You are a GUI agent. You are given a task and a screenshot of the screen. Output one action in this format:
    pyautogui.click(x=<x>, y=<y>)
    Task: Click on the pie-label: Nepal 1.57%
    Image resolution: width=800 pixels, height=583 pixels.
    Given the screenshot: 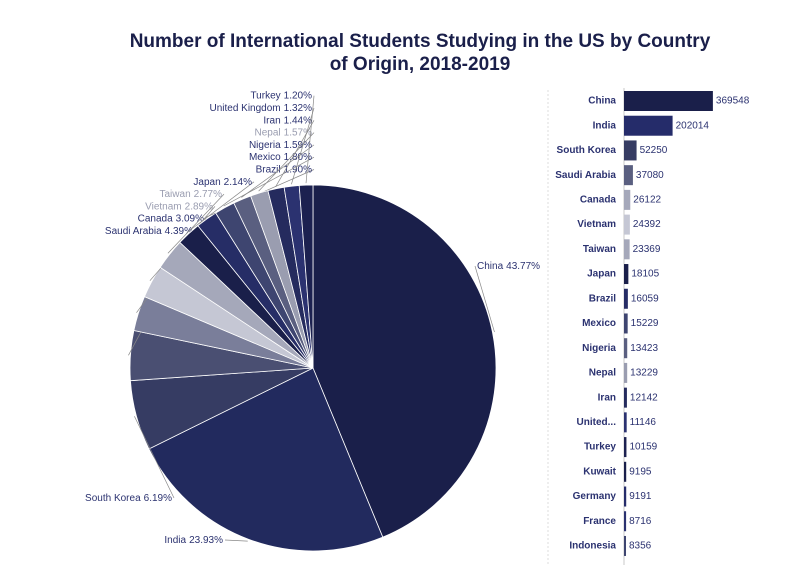 What is the action you would take?
    pyautogui.click(x=284, y=132)
    